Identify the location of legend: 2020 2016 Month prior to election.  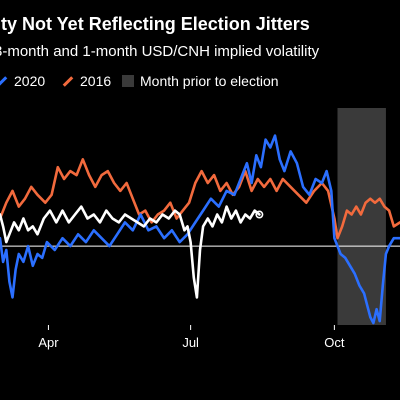
(200, 82).